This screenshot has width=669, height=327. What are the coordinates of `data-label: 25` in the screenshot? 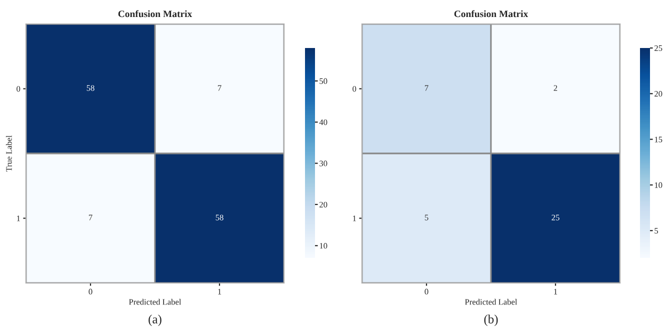 It's located at (556, 217).